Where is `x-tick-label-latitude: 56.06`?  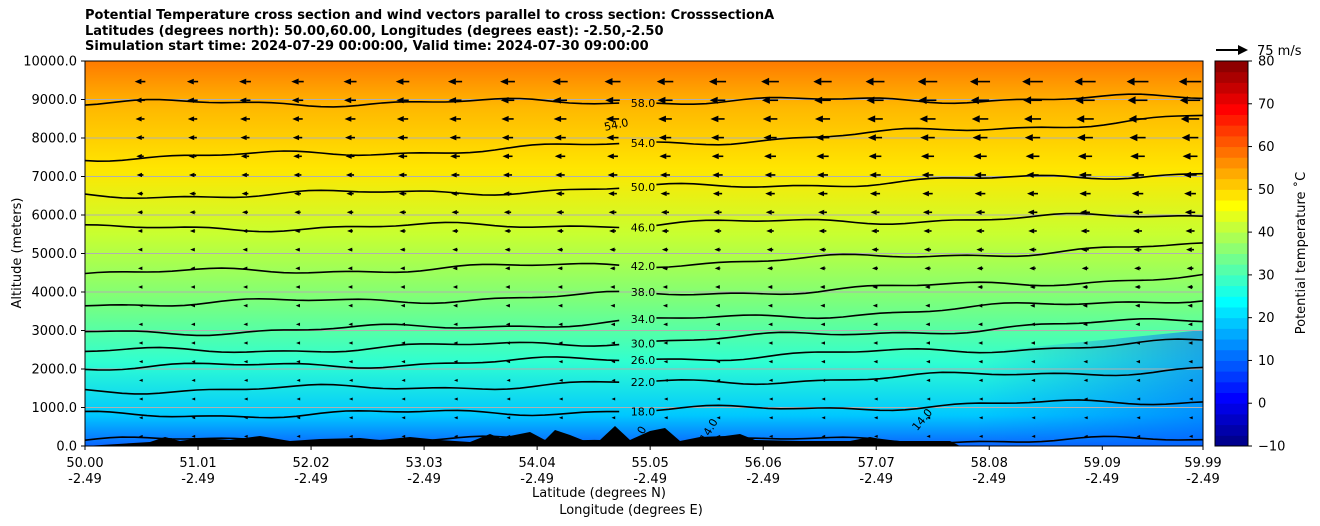
x-tick-label-latitude: 56.06 is located at coordinates (763, 463).